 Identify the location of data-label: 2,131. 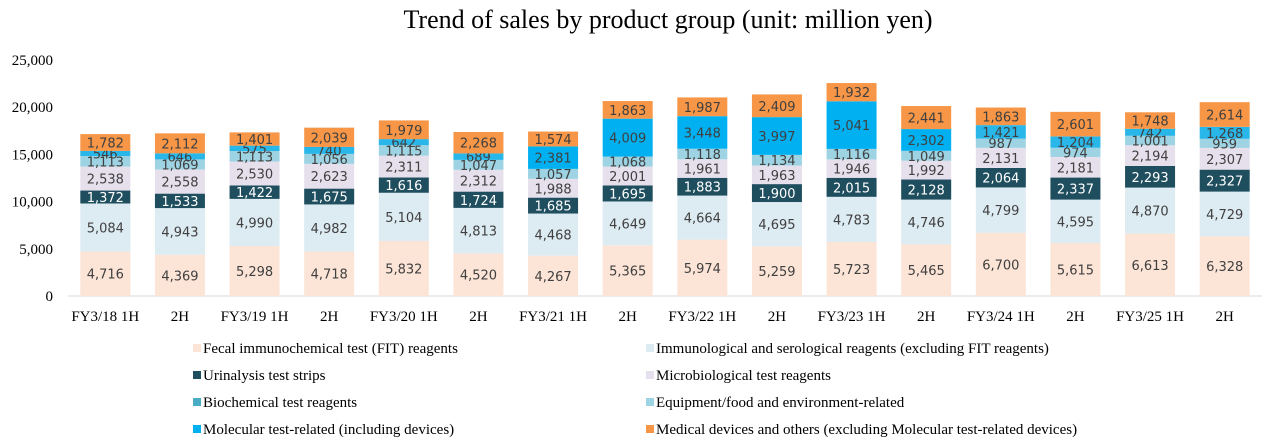
(1000, 159).